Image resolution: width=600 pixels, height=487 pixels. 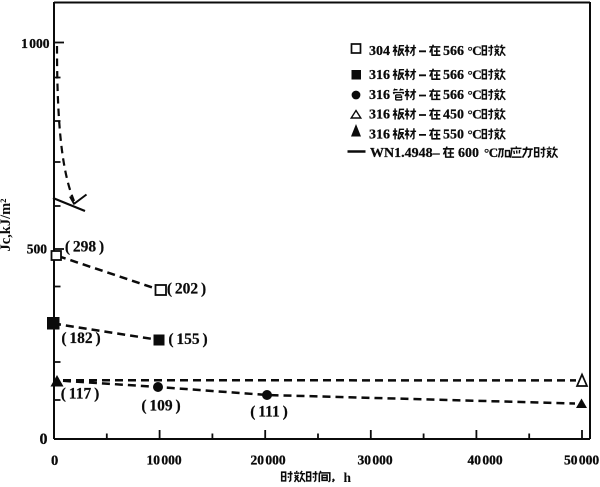 What do you see at coordinates (484, 460) in the screenshot?
I see `svg-text: 40 000` at bounding box center [484, 460].